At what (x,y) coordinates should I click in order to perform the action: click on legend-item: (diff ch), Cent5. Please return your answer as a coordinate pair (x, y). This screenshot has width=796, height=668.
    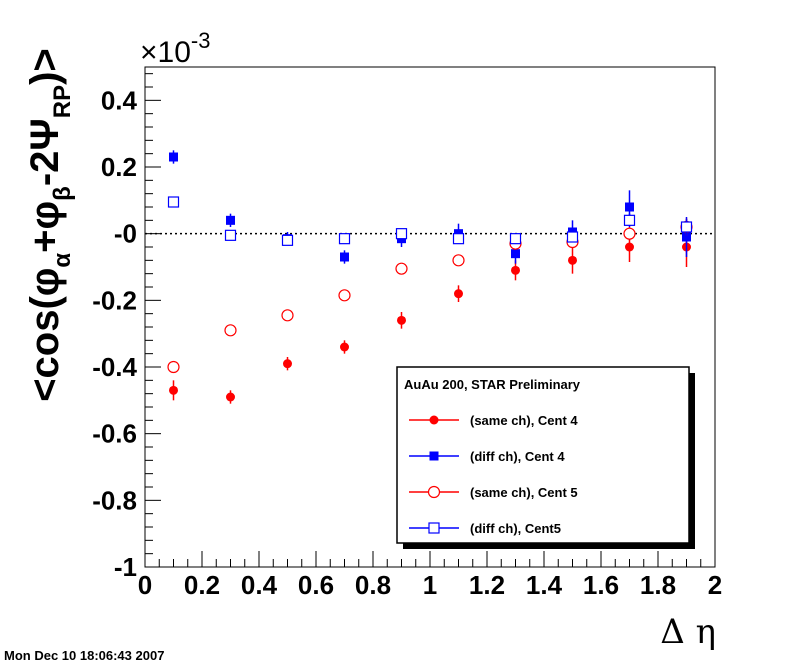
    Looking at the image, I should click on (485, 528).